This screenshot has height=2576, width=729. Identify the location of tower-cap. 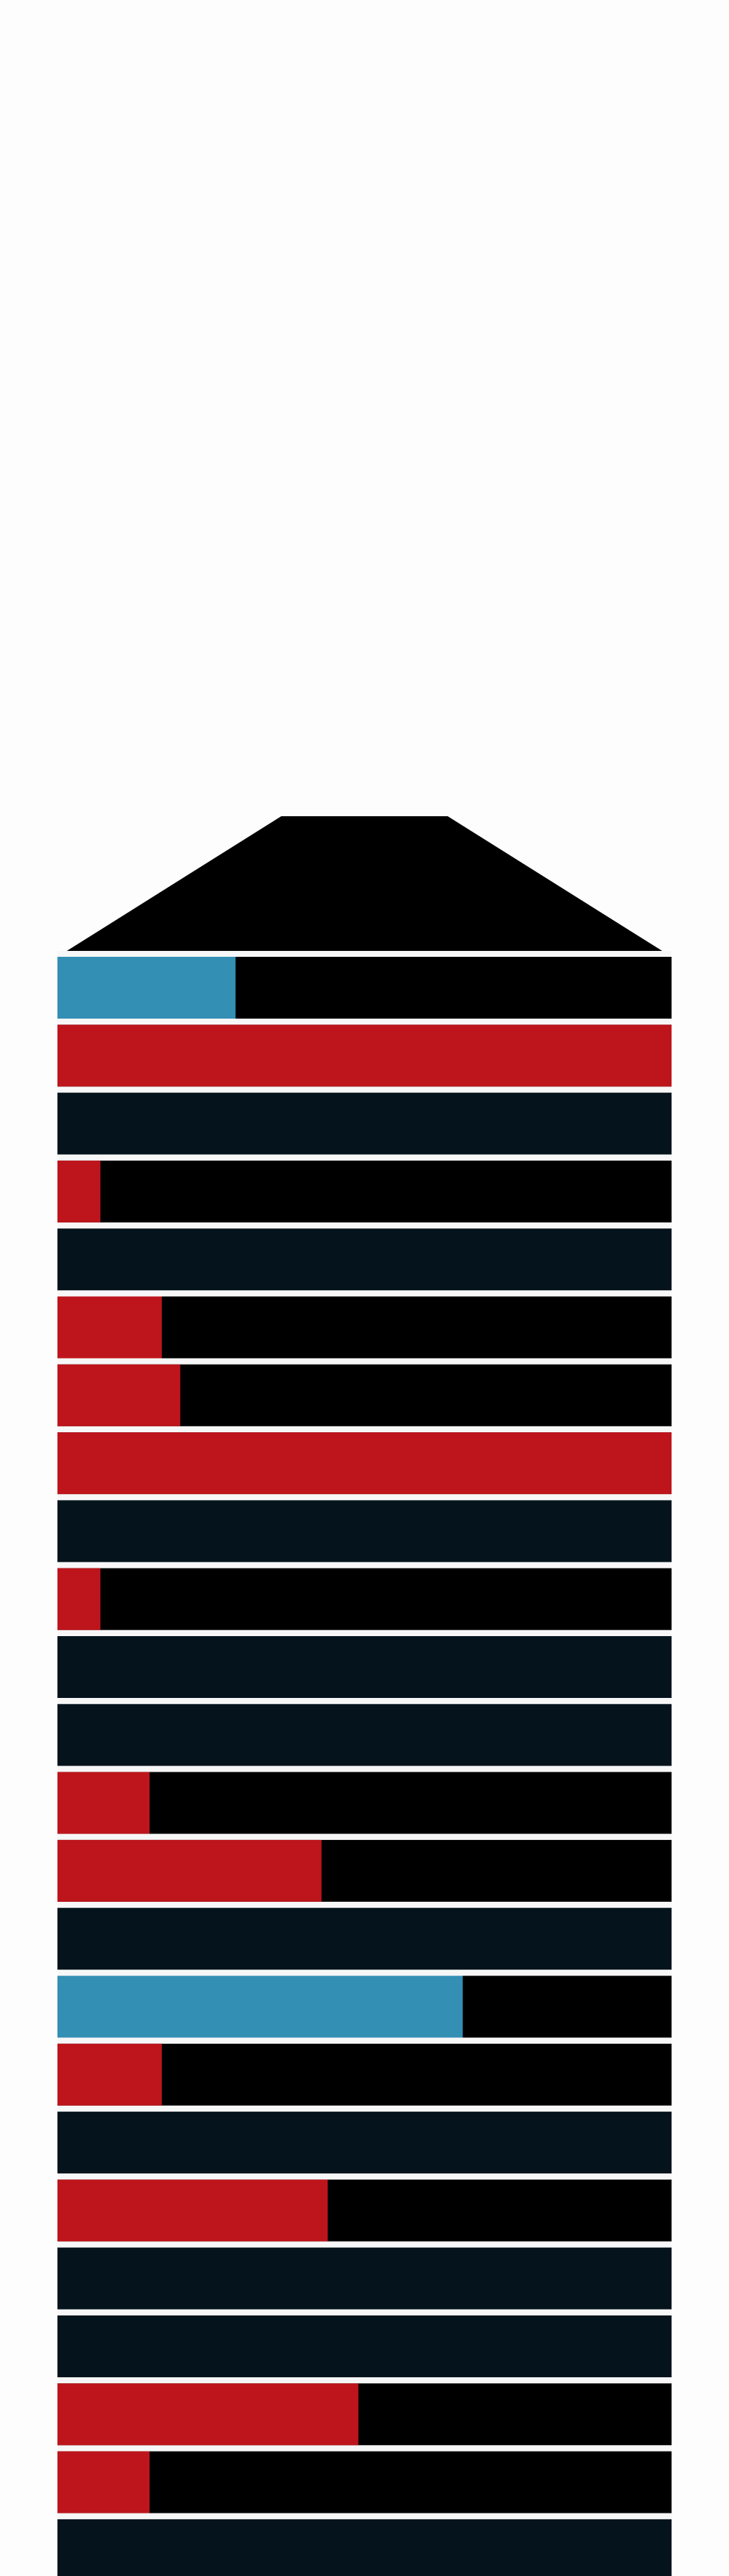
(364, 886).